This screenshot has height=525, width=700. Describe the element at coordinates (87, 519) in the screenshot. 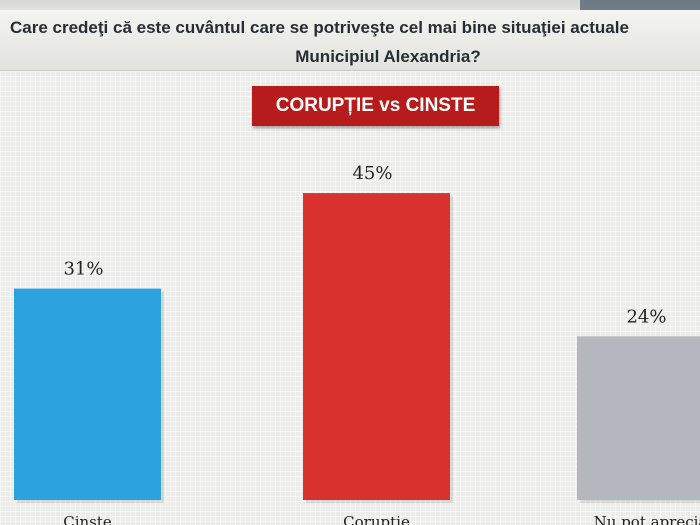

I see `category-label-1: Cinste` at that location.